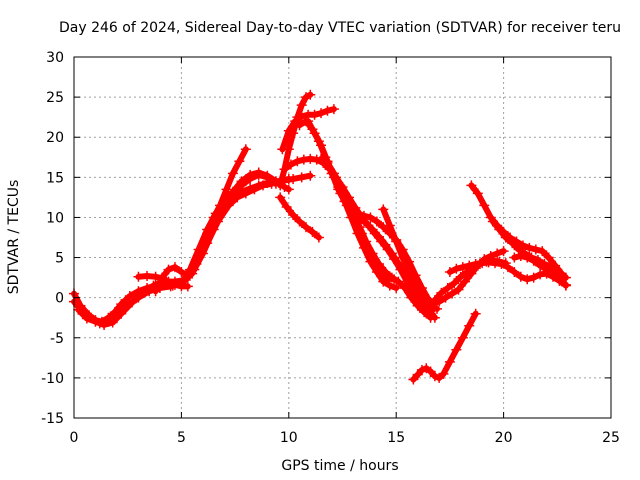 Image resolution: width=640 pixels, height=480 pixels. What do you see at coordinates (57, 339) in the screenshot?
I see `y-tick-label: -5` at bounding box center [57, 339].